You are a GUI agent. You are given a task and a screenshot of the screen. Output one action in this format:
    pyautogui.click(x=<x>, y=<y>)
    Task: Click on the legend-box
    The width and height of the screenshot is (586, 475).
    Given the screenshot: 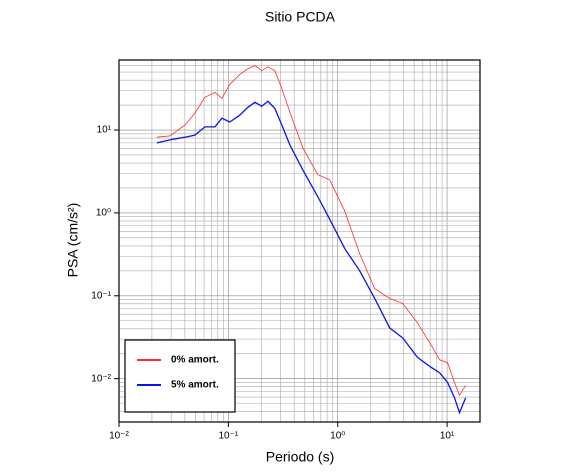 What is the action you would take?
    pyautogui.click(x=180, y=376)
    